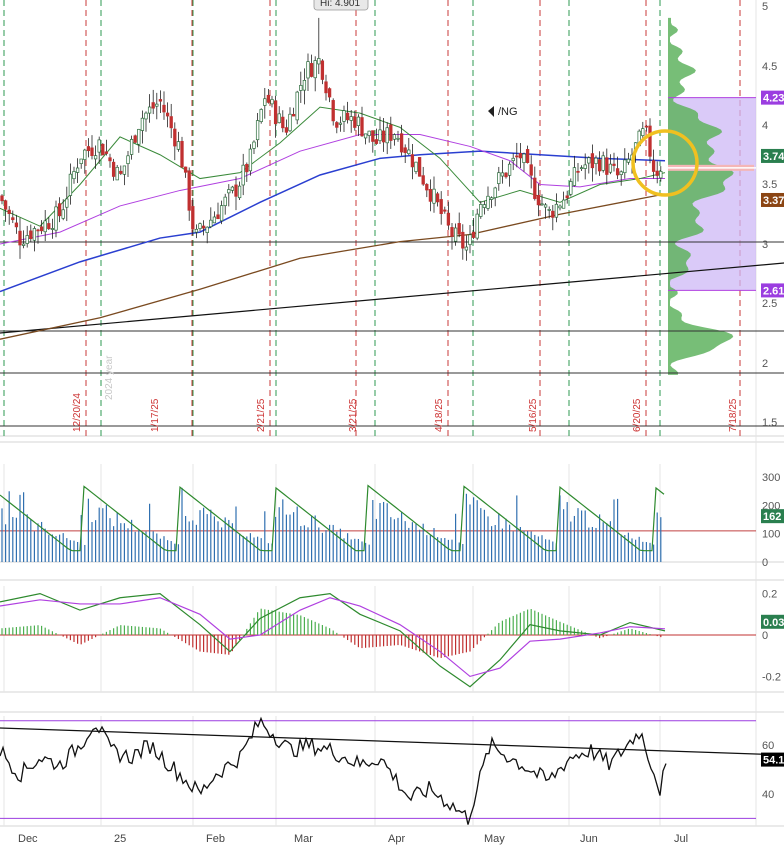  I want to click on symbol-label: /NG, so click(503, 112).